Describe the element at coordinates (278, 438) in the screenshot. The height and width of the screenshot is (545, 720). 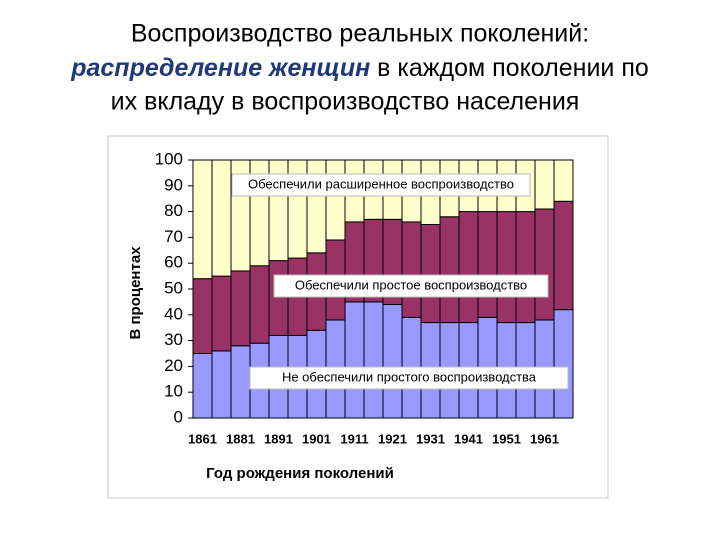
I see `x-tick-label: 1891` at that location.